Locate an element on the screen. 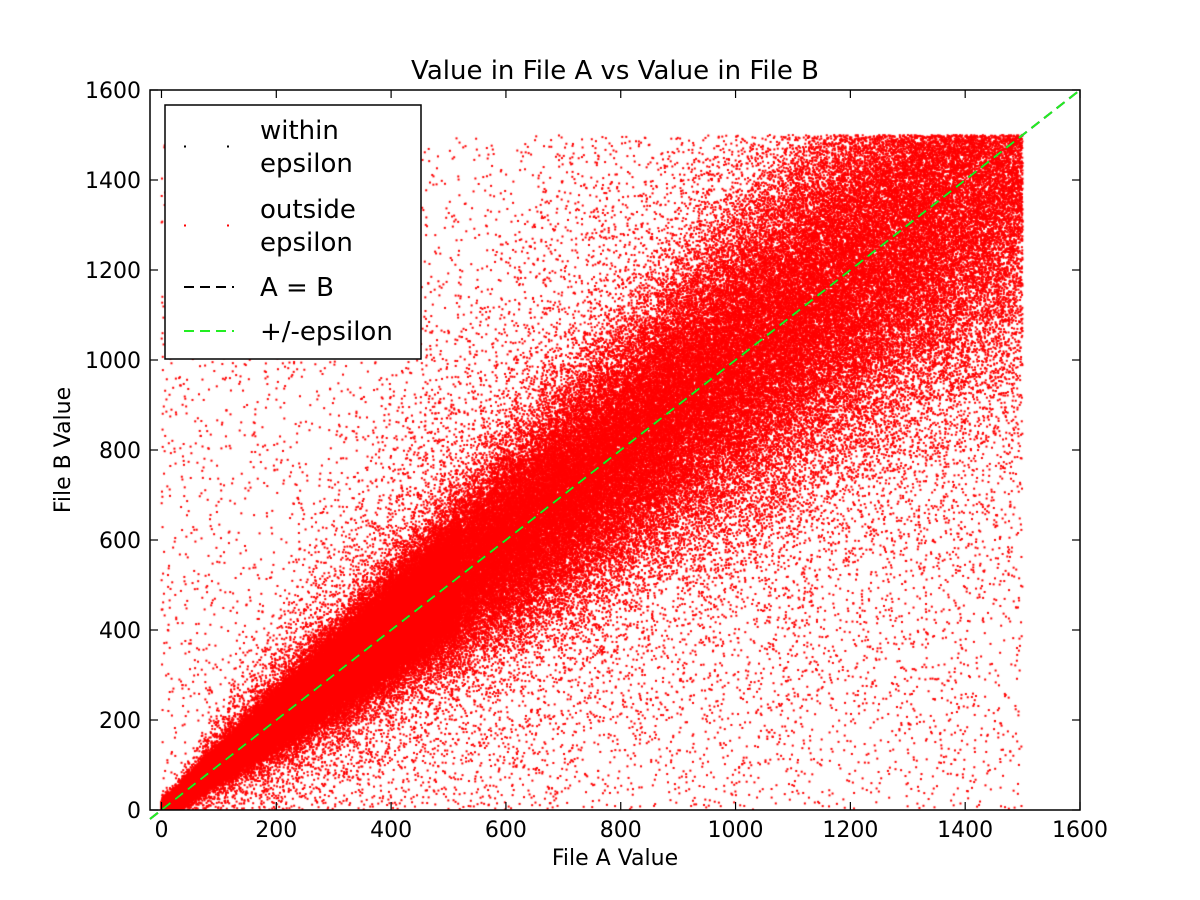 The width and height of the screenshot is (1200, 900). legend-entry: +/-epsilon is located at coordinates (288, 332).